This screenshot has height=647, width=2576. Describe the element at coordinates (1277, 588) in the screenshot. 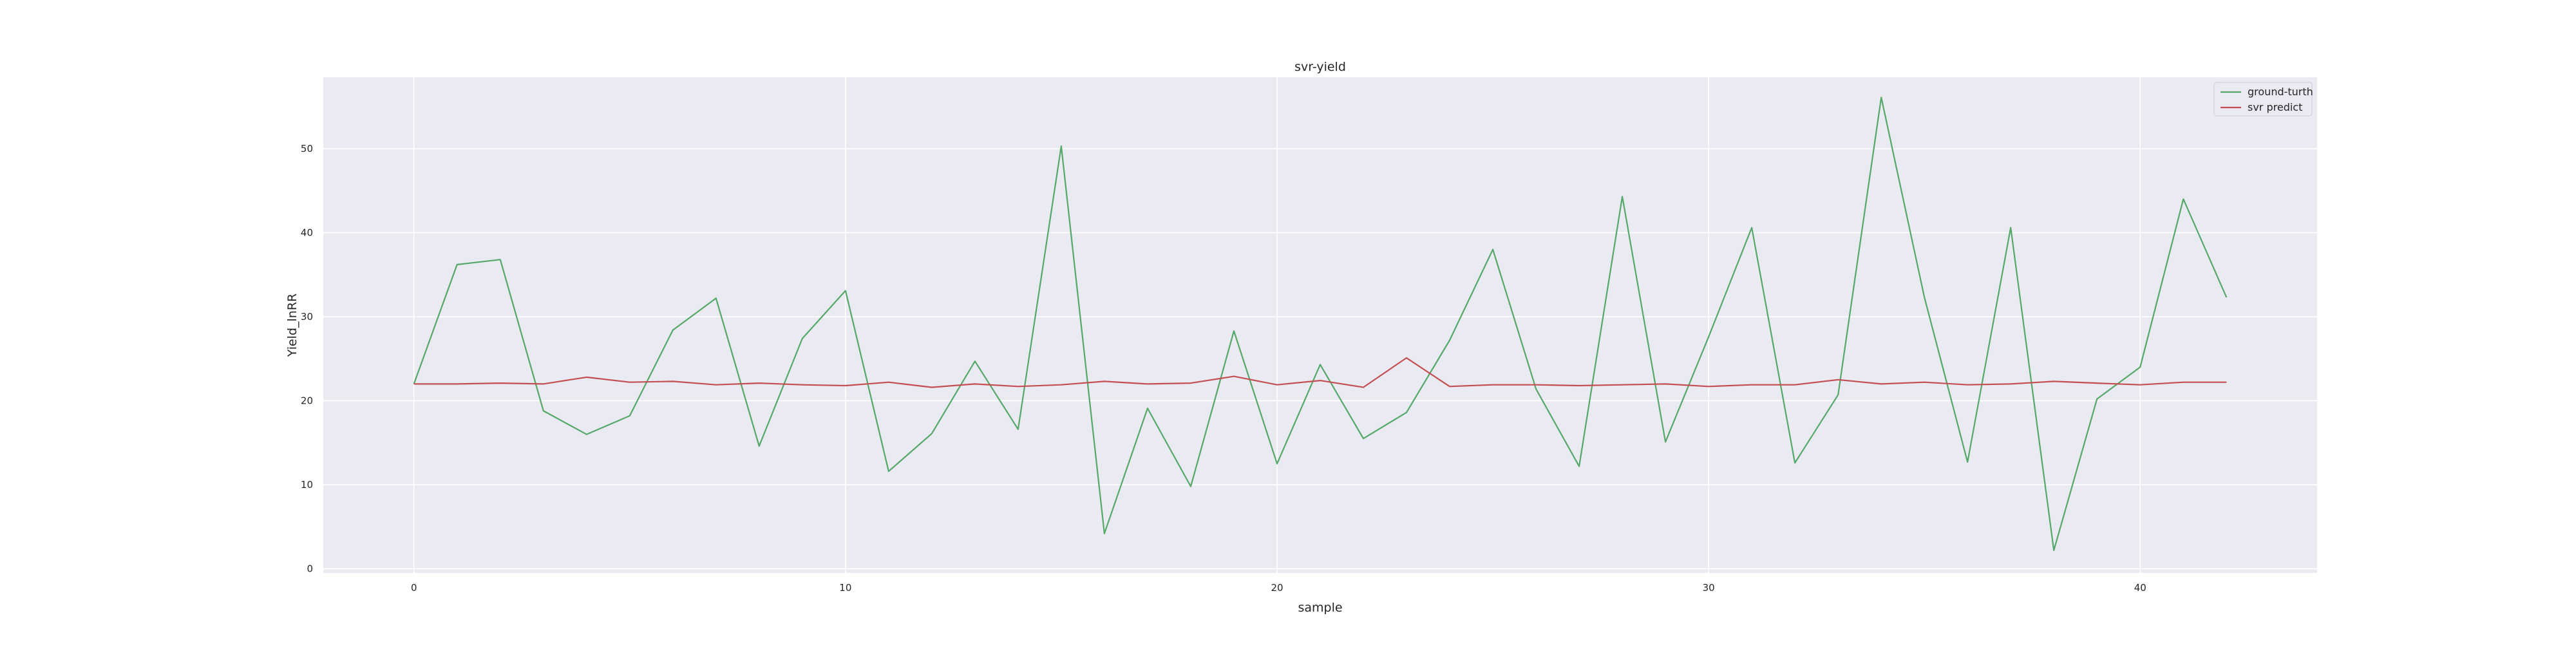

I see `x-tick-label: 20` at that location.